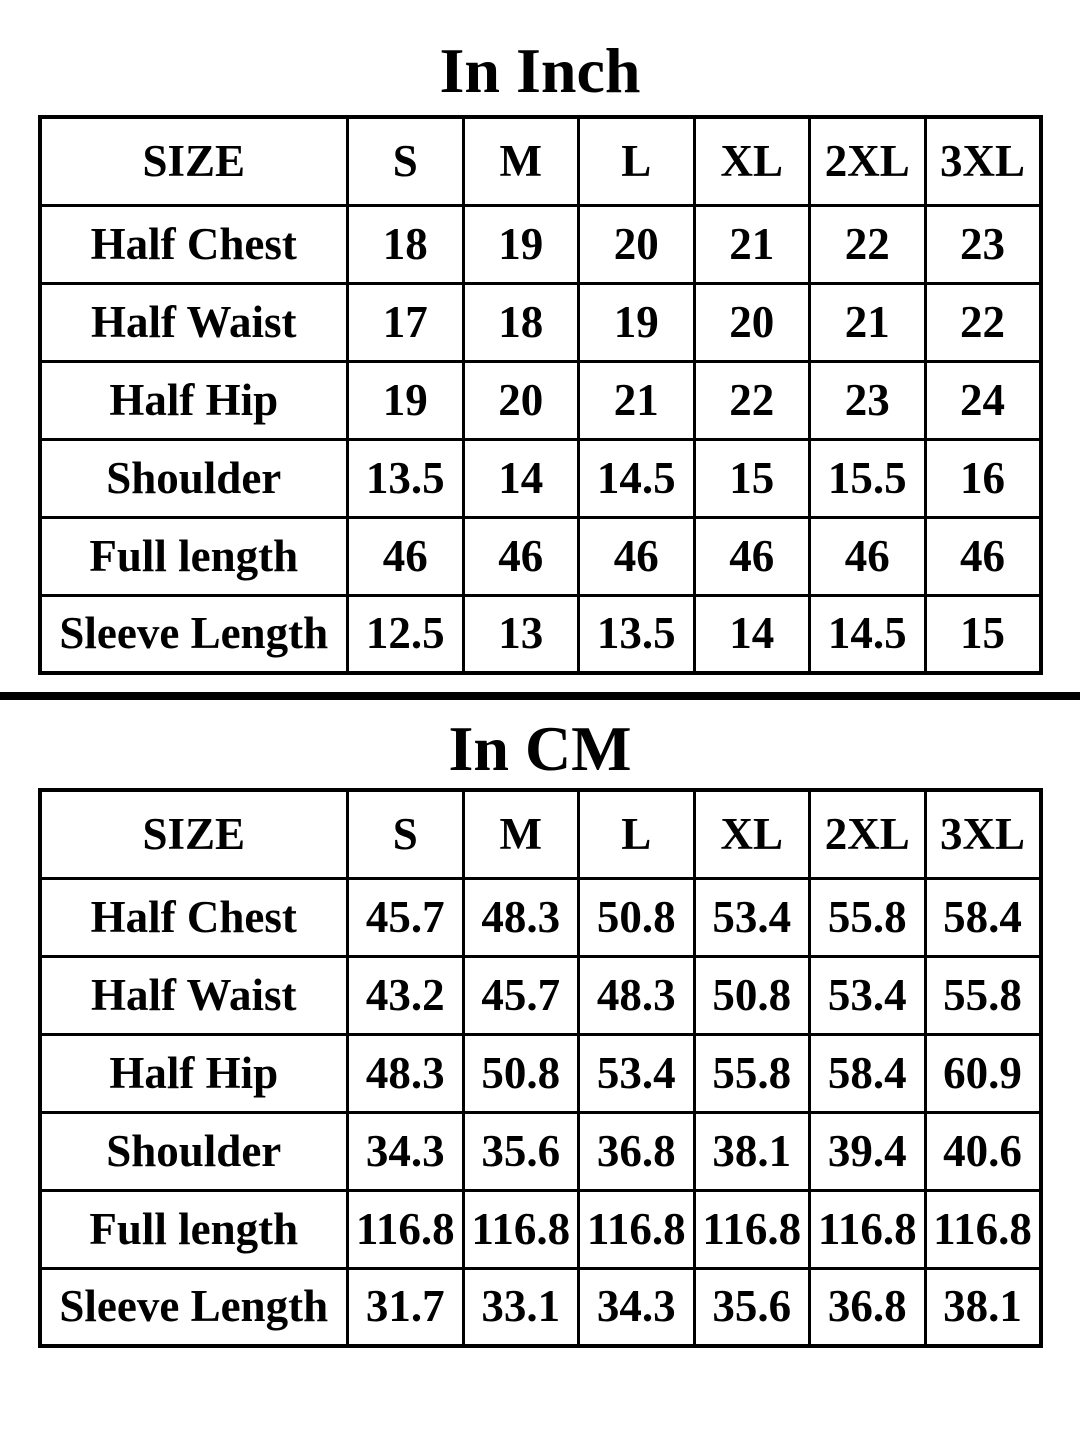  Describe the element at coordinates (540, 70) in the screenshot. I see `inch-section-title: In Inch` at that location.